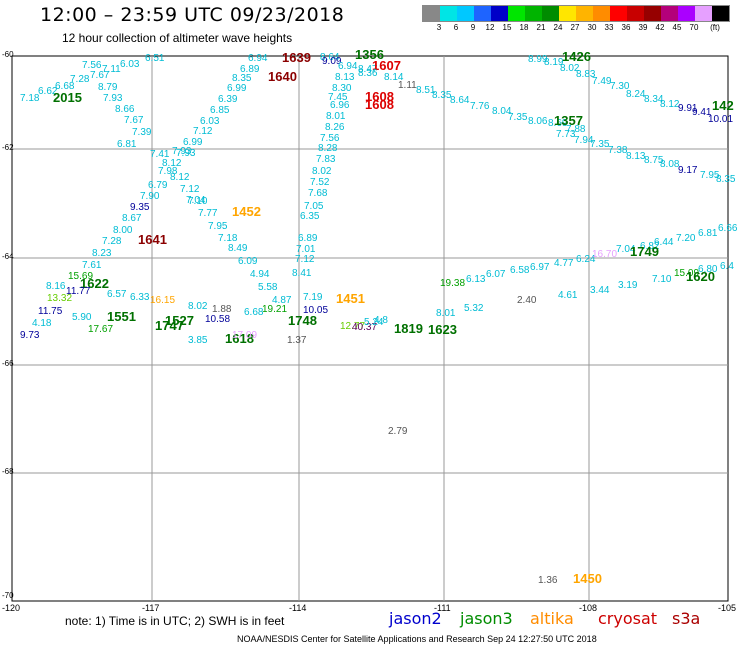  What do you see at coordinates (442, 608) in the screenshot?
I see `lon-label: -111` at bounding box center [442, 608].